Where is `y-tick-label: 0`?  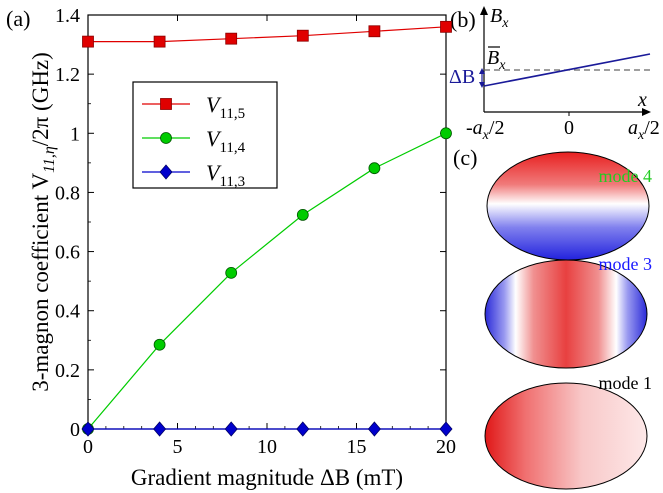
y-tick-label: 0 is located at coordinates (75, 430).